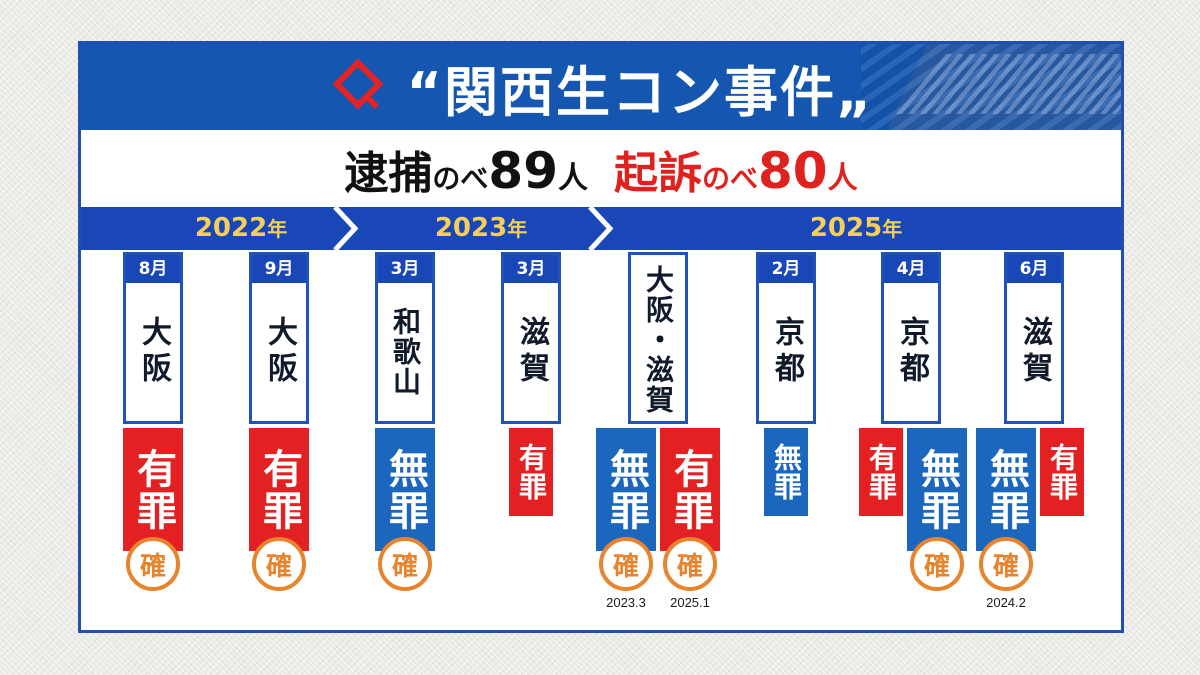 Image resolution: width=1200 pixels, height=675 pixels. I want to click on place-label: 和歌山, so click(405, 352).